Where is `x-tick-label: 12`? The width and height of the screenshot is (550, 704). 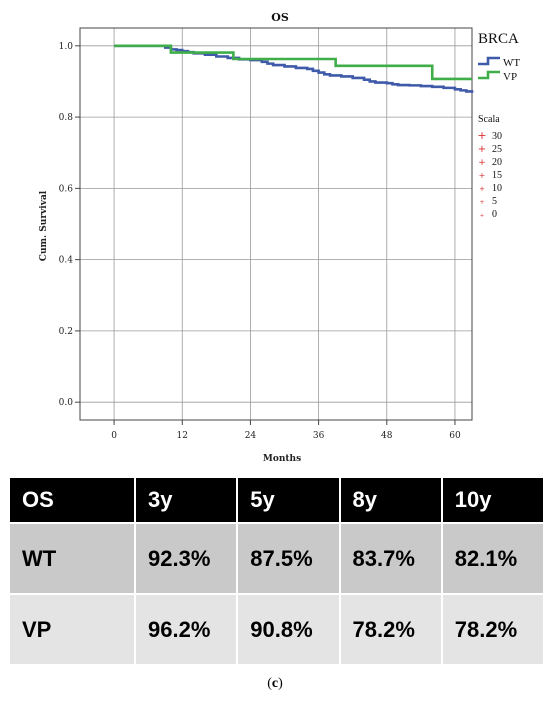
x-tick-label: 12 is located at coordinates (182, 436).